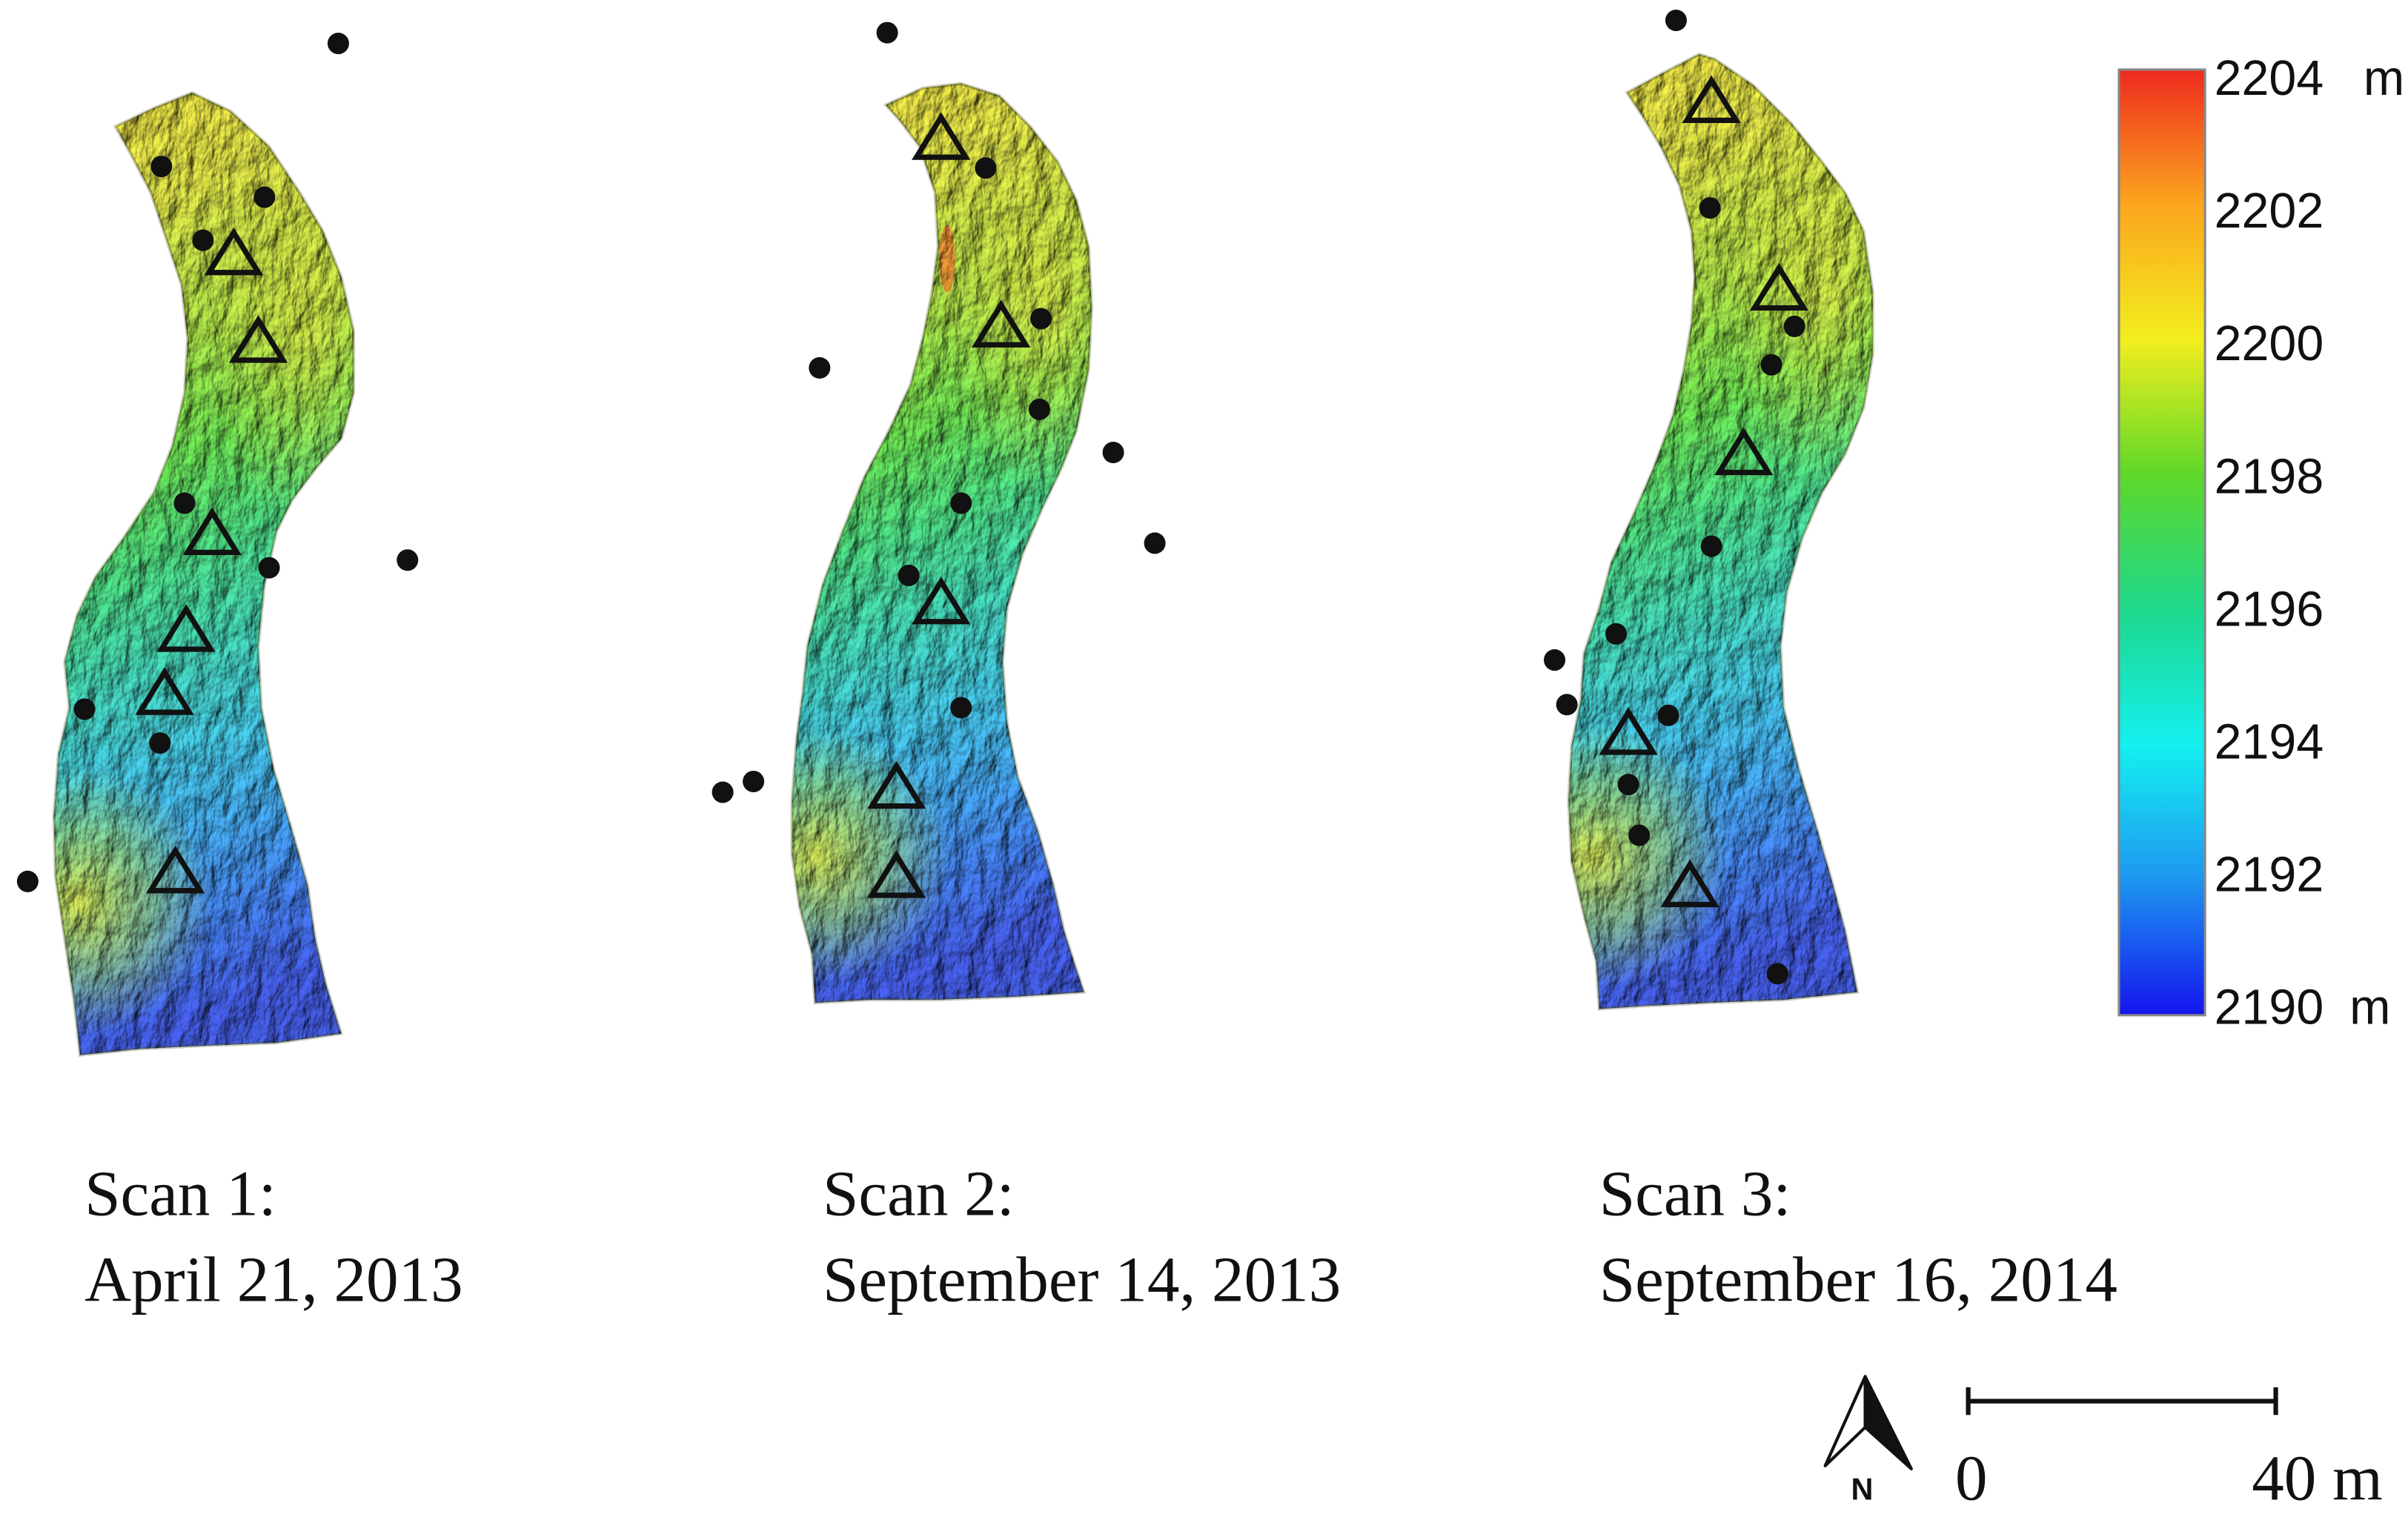  I want to click on north-arrow-icon: N, so click(1868, 1440).